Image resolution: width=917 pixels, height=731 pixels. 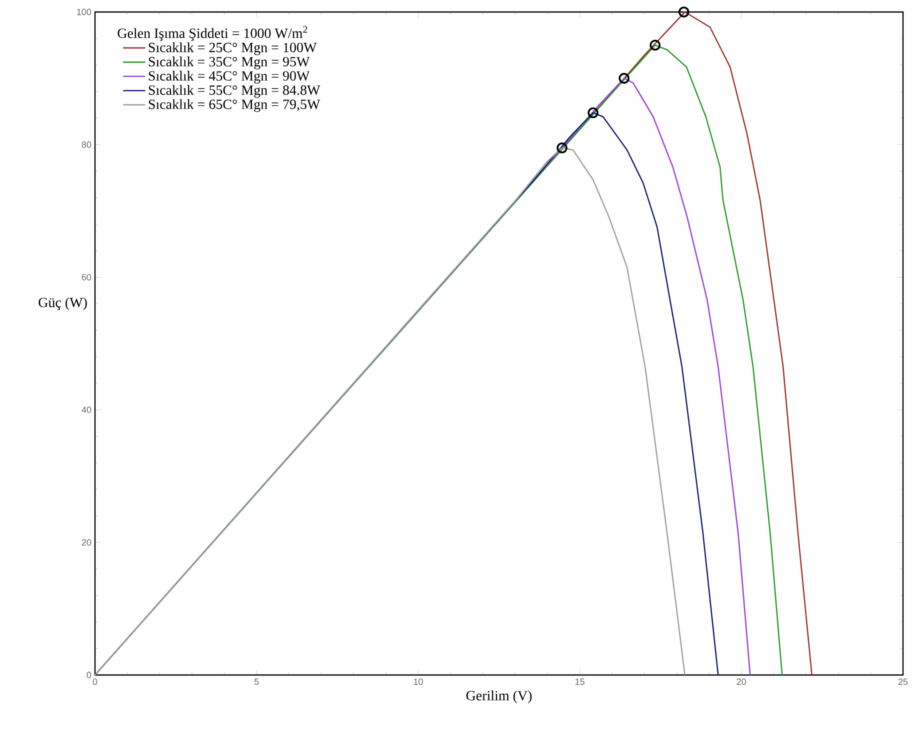 What do you see at coordinates (903, 681) in the screenshot?
I see `x-tick-label: 25` at bounding box center [903, 681].